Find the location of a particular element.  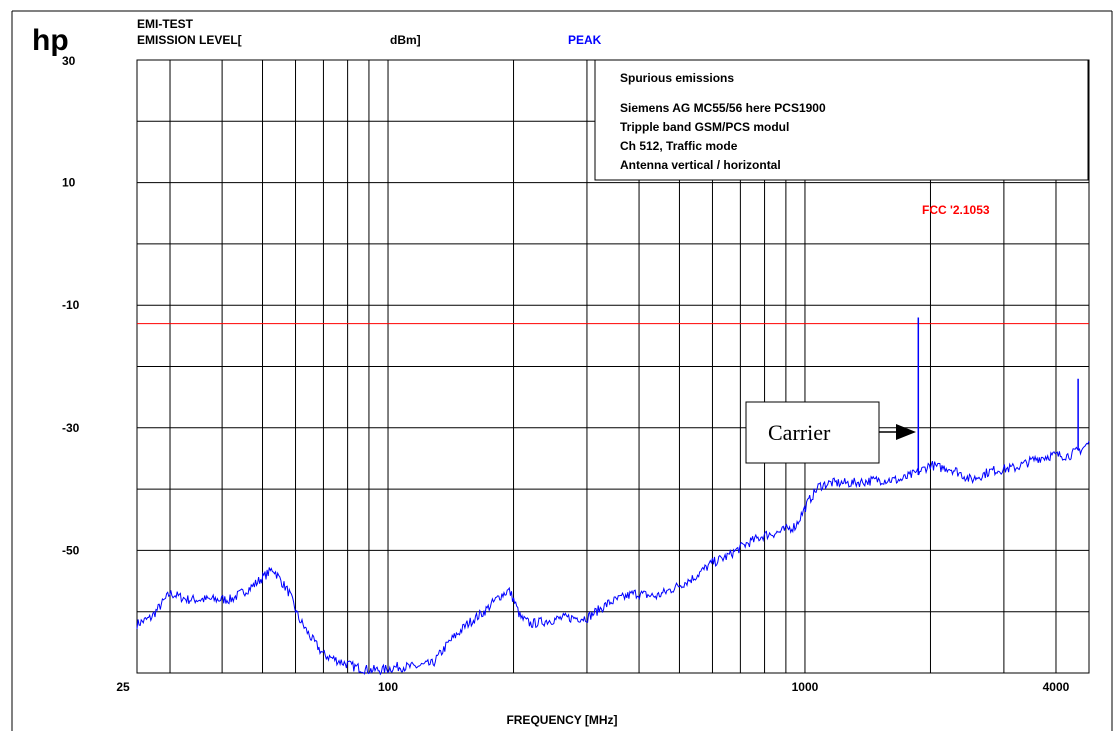

emission-level-label: EMISSION LEVEL[ is located at coordinates (189, 40).